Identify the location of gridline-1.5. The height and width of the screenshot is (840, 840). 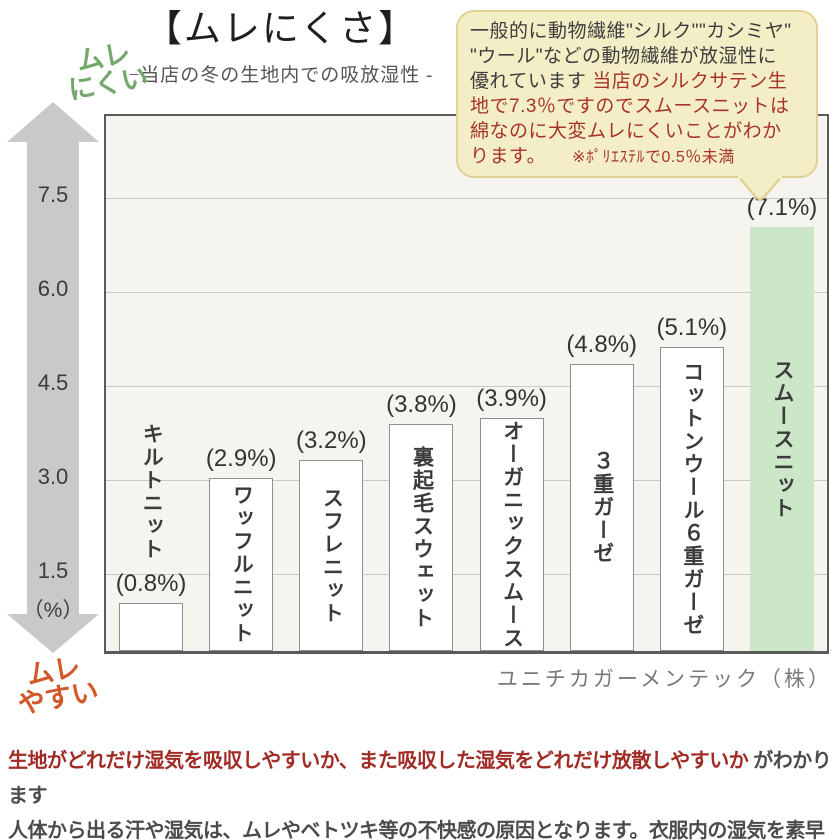
(466, 574).